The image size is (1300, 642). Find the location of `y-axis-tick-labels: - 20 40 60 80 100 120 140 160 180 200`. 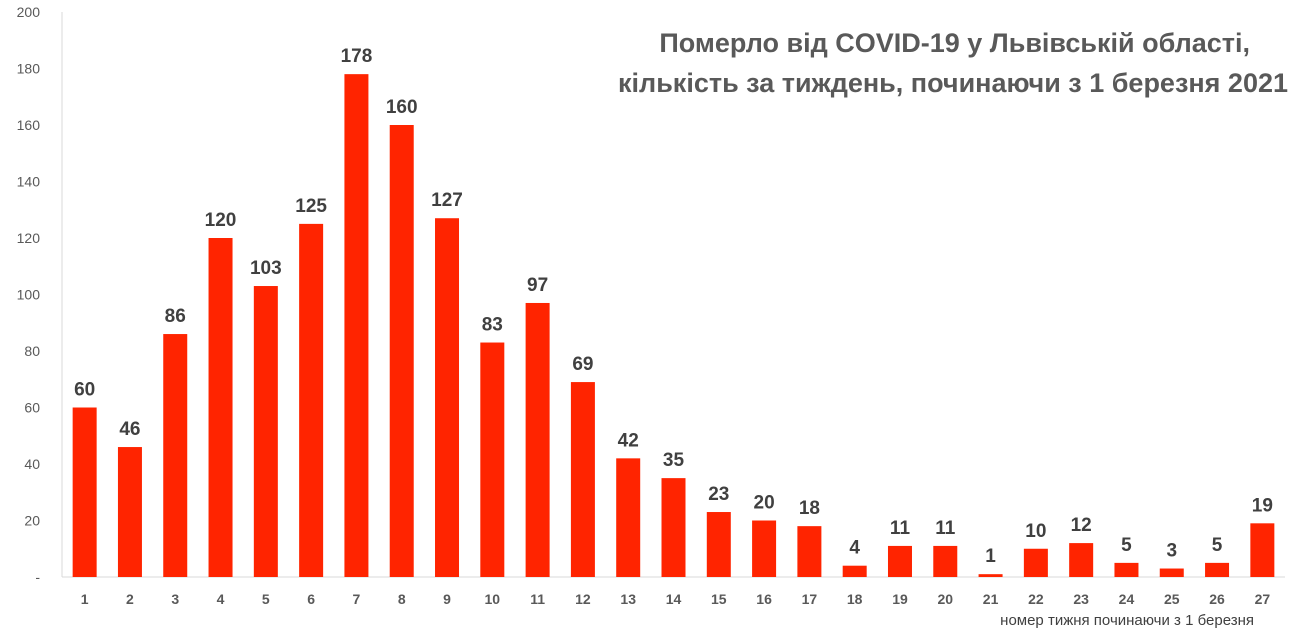

y-axis-tick-labels: - 20 40 60 80 100 120 140 160 180 200 is located at coordinates (29, 294).